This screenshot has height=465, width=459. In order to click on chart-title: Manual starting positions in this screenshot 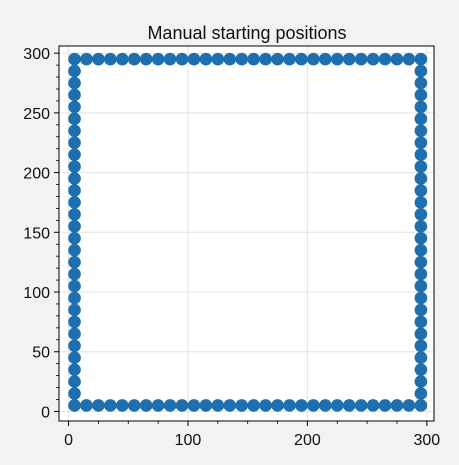, I will do `click(246, 33)`.